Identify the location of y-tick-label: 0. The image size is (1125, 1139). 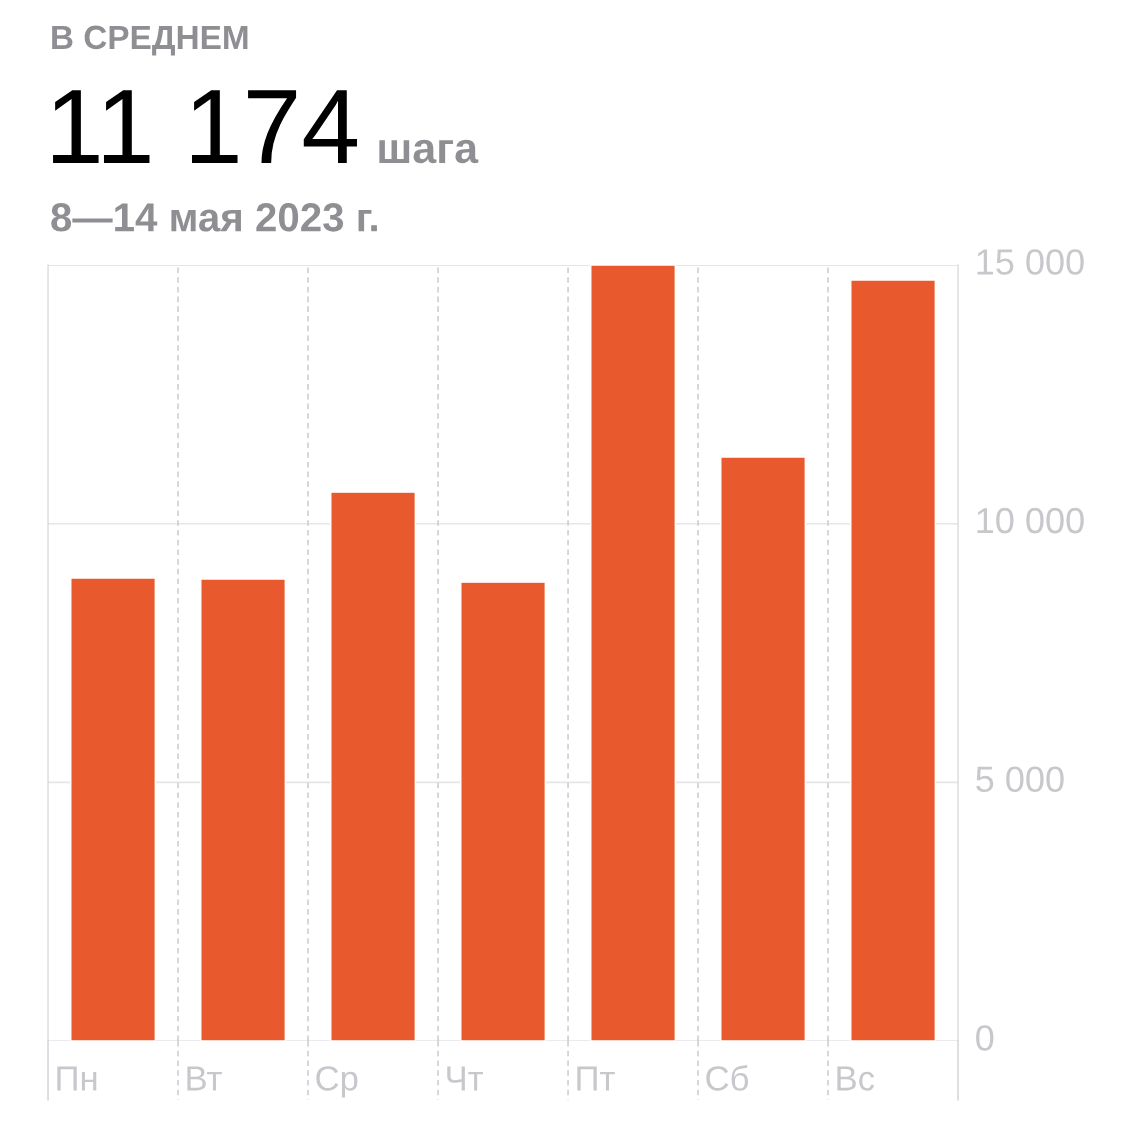
(985, 1038).